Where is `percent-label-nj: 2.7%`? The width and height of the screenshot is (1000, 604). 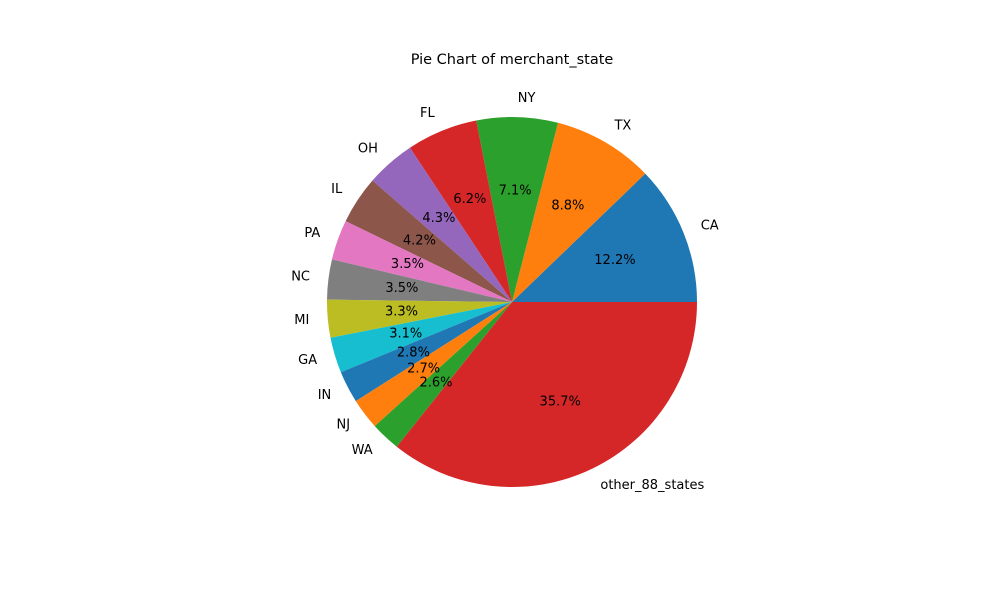 percent-label-nj: 2.7% is located at coordinates (423, 369).